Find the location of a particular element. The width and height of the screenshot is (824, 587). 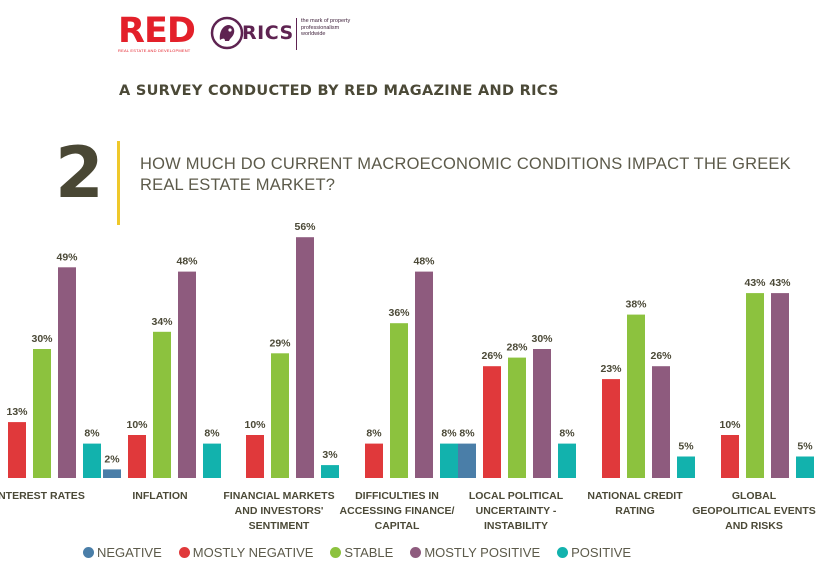

legend-item-3: MOSTLY POSITIVE is located at coordinates (475, 552).